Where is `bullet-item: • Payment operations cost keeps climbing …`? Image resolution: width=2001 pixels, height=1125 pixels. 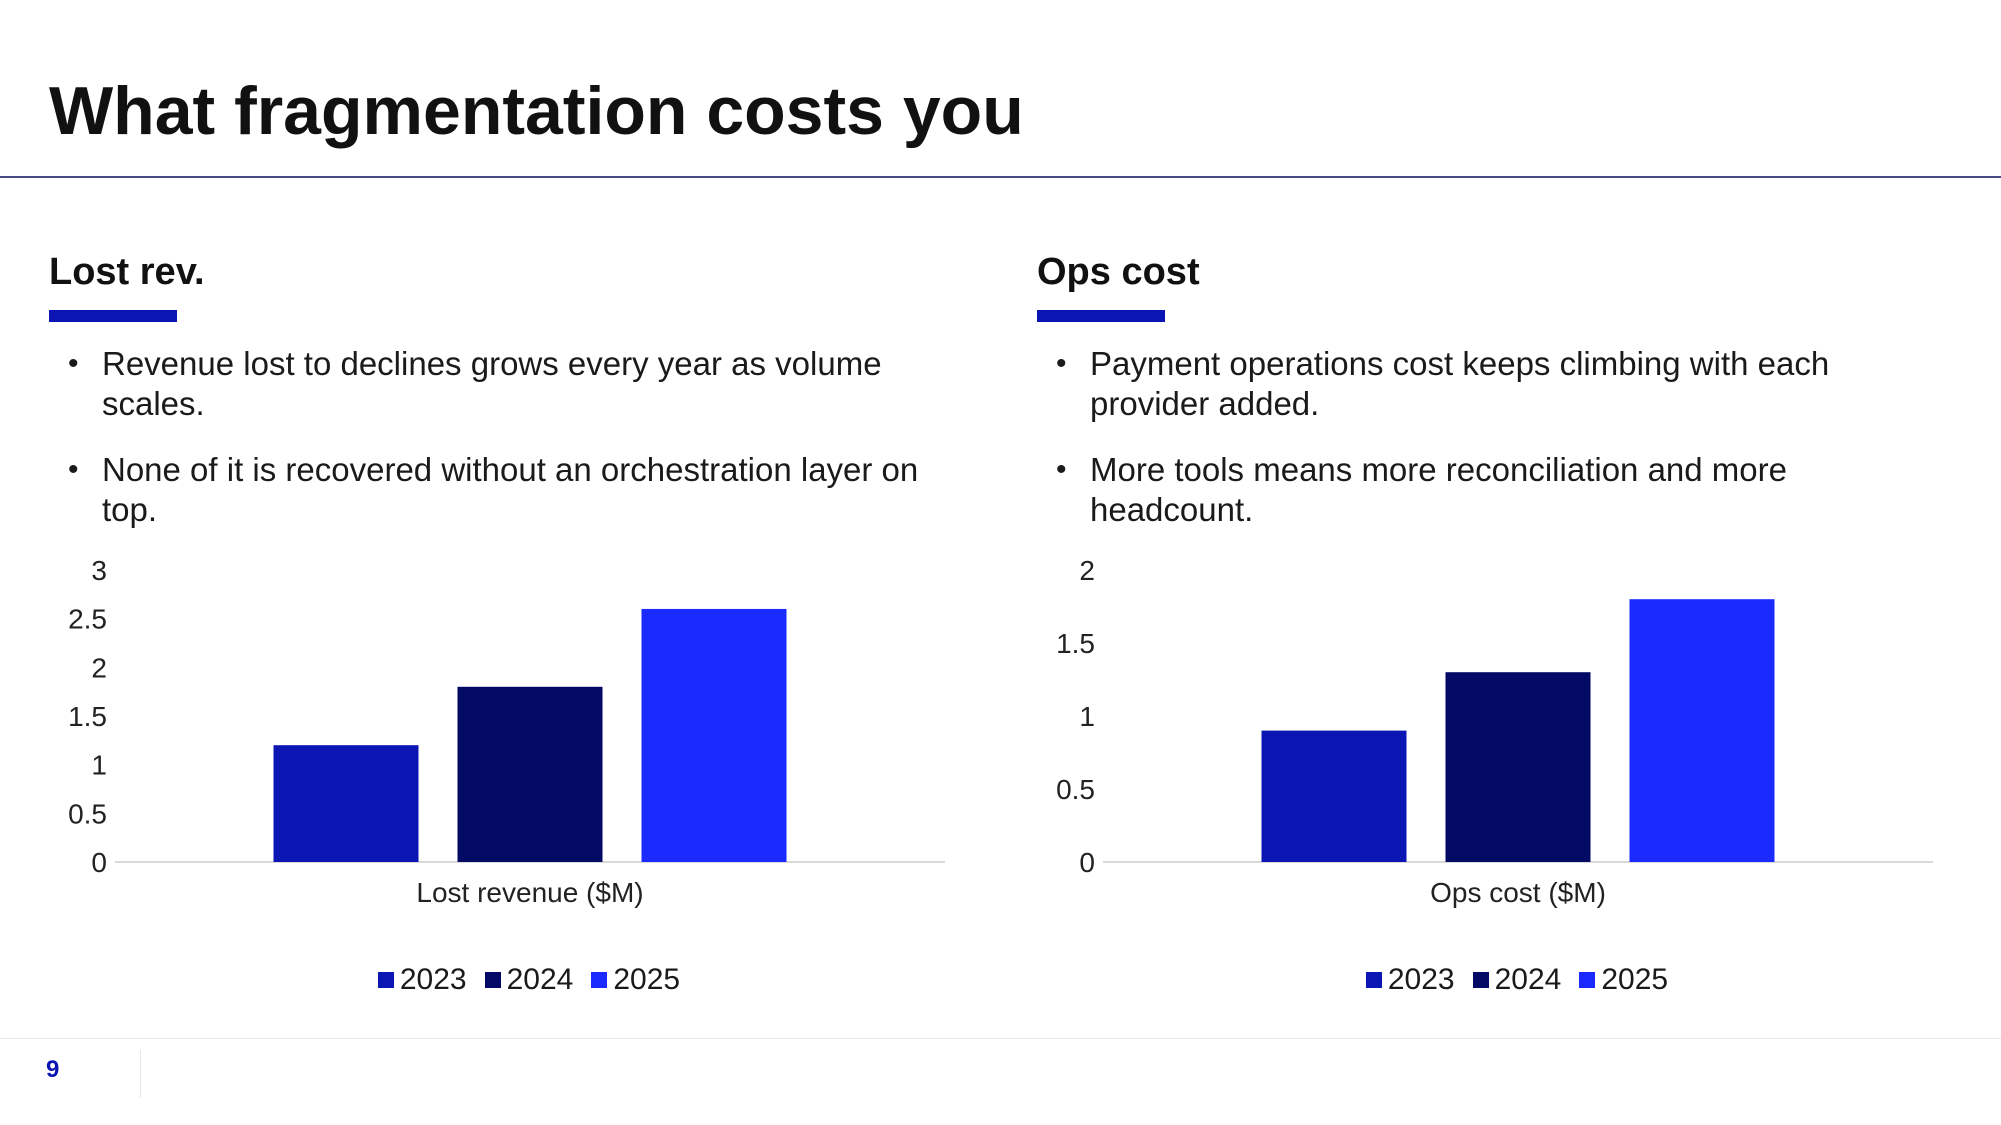
bullet-item: • Payment operations cost keeps climbing … is located at coordinates (1443, 383).